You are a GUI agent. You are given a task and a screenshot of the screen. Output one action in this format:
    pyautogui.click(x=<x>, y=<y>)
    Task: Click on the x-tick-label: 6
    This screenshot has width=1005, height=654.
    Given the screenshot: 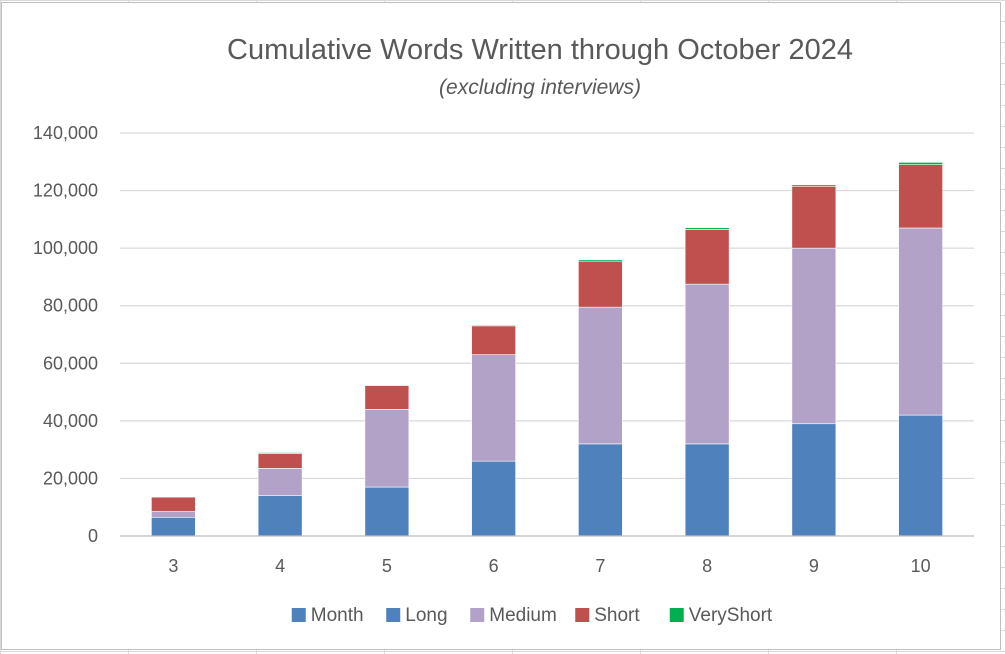 What is the action you would take?
    pyautogui.click(x=494, y=566)
    